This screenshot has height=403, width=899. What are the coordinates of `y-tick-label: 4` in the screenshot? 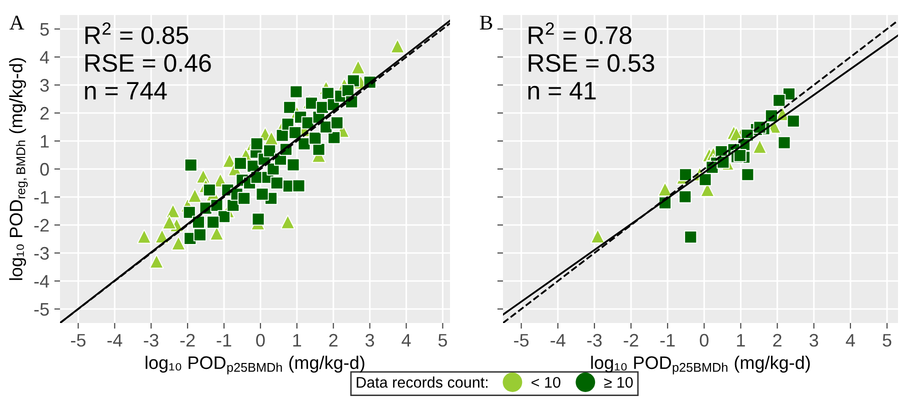 It's located at (45, 57).